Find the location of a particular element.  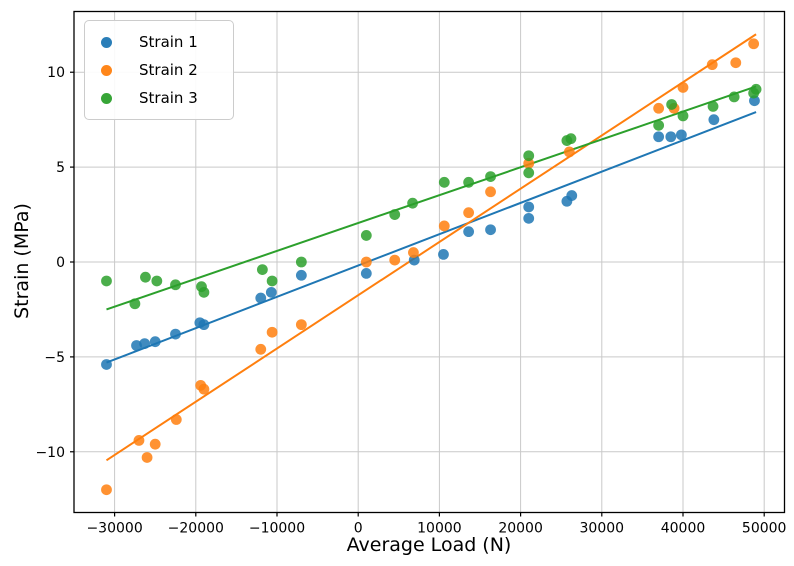

legend-label-strain-2: Strain 2 is located at coordinates (168, 70).